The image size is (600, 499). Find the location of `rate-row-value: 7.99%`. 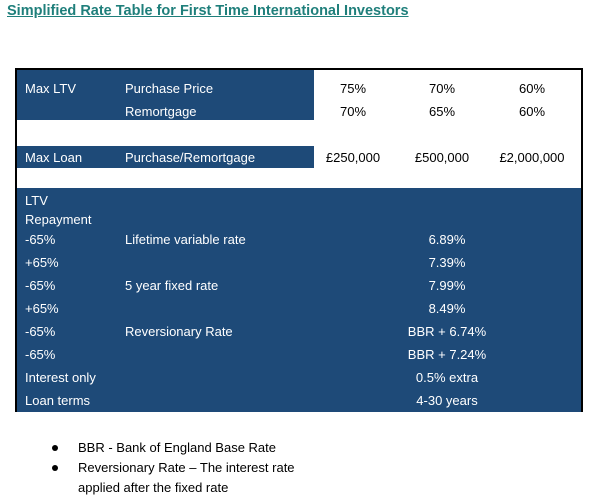

rate-row-value: 7.99% is located at coordinates (447, 285).